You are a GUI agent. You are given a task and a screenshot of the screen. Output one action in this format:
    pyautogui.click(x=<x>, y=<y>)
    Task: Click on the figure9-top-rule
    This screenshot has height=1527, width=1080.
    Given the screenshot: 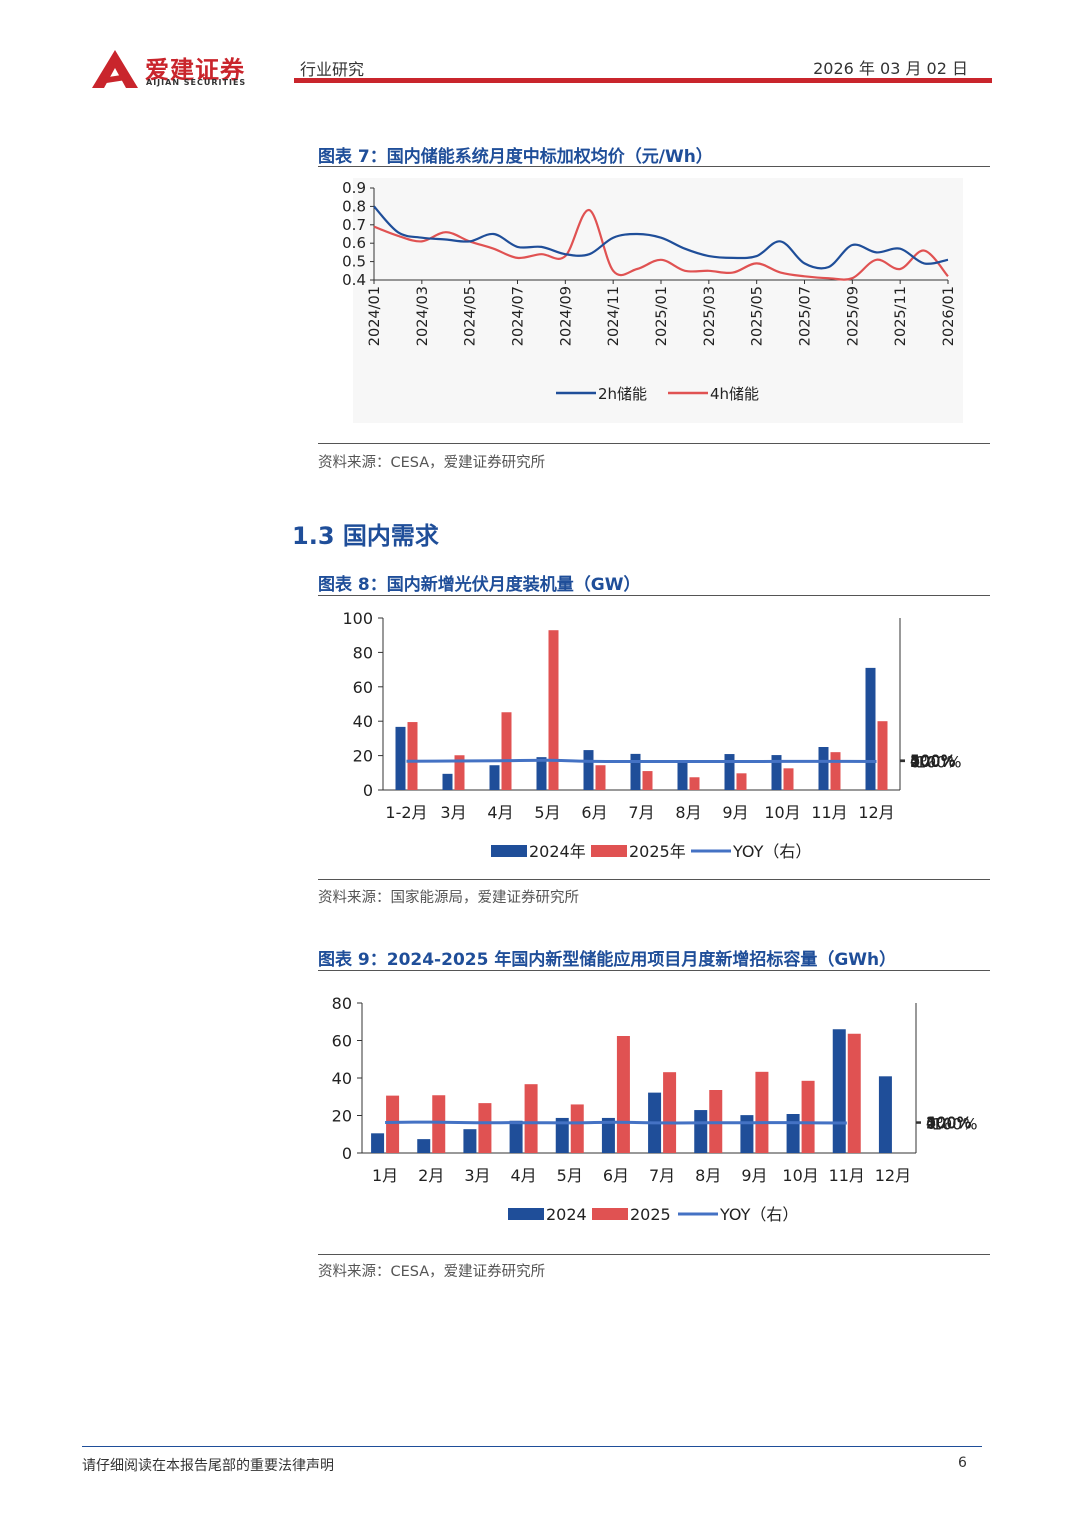 What is the action you would take?
    pyautogui.click(x=654, y=970)
    